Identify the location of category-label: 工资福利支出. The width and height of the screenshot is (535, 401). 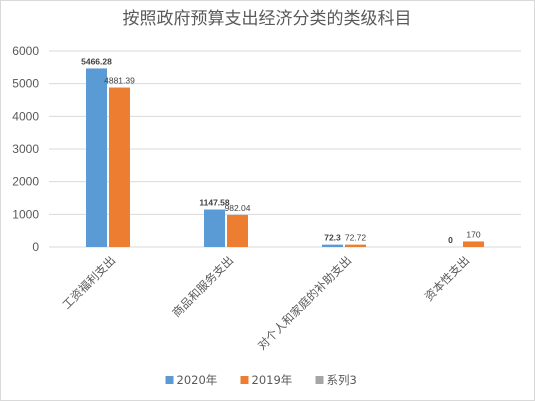
(88, 282).